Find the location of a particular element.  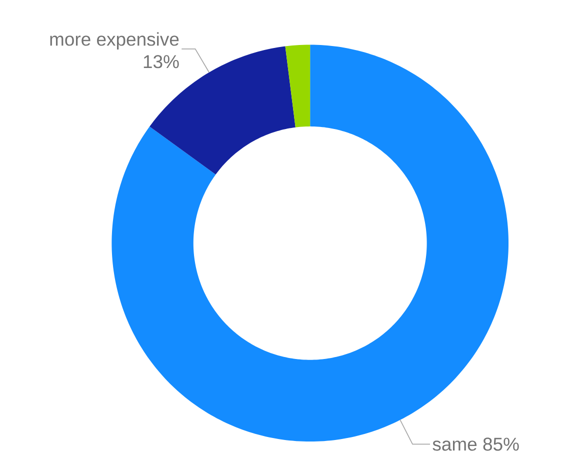

slice-label: same is located at coordinates (454, 445).